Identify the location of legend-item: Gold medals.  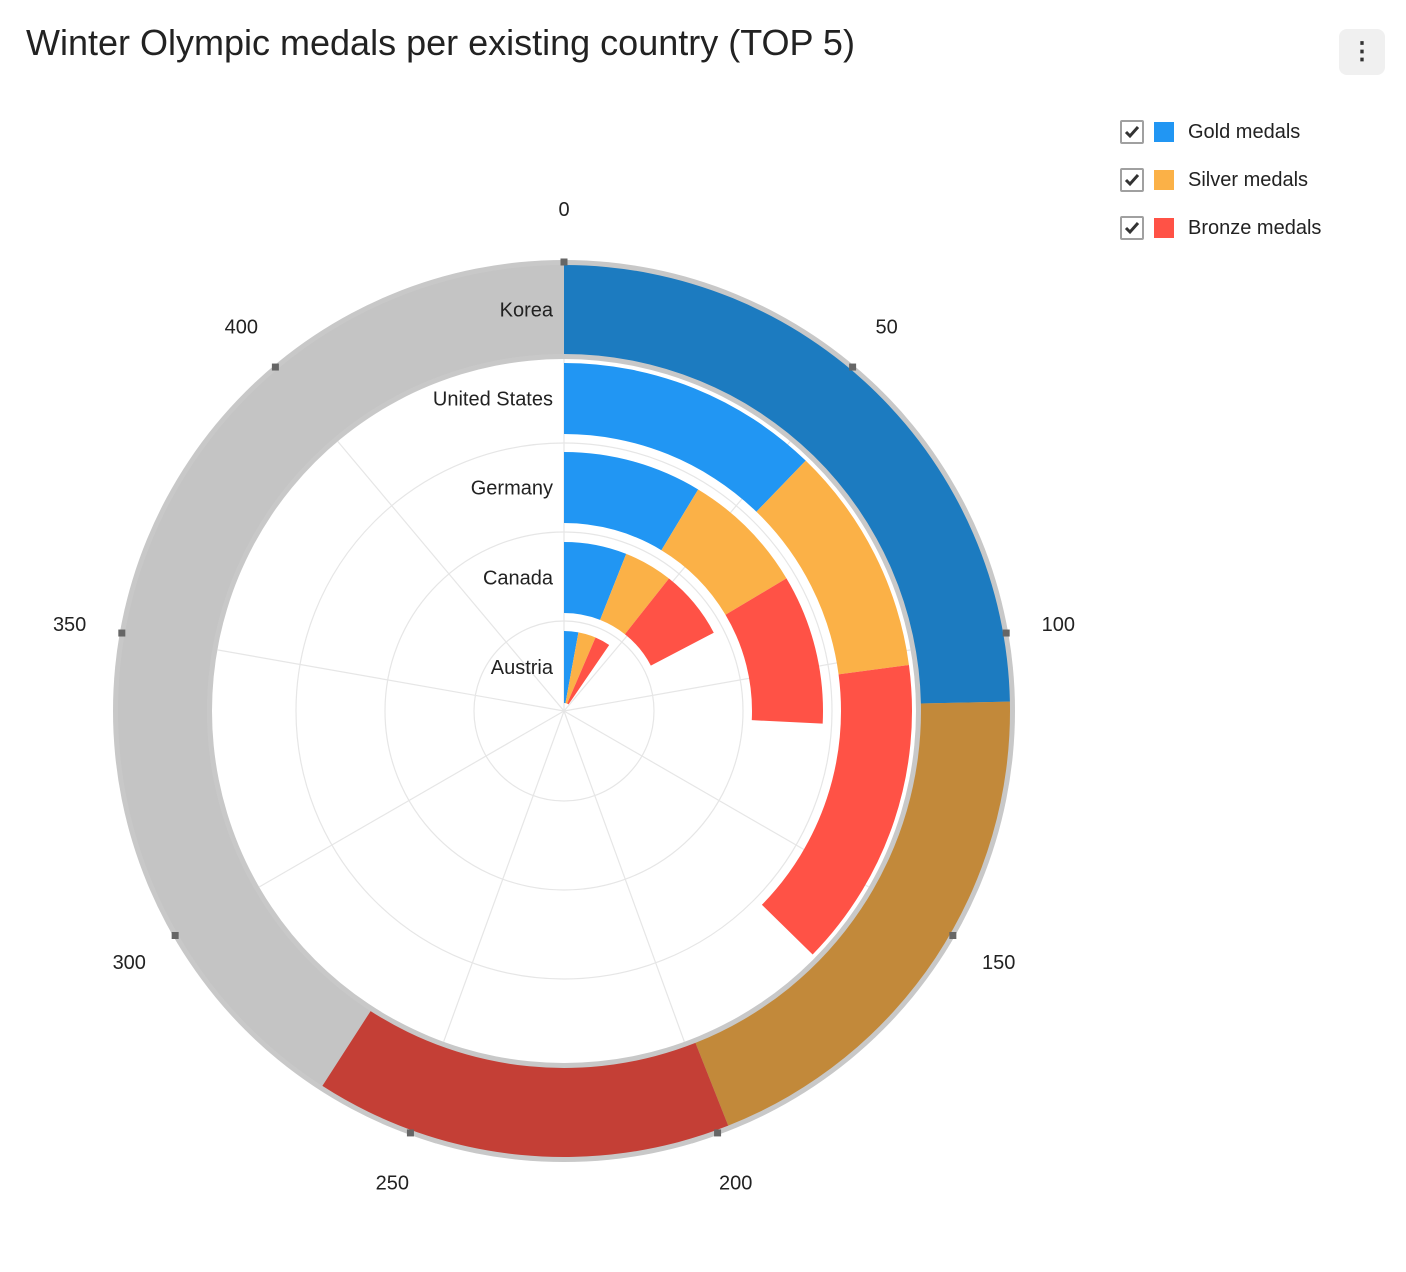
(1220, 132).